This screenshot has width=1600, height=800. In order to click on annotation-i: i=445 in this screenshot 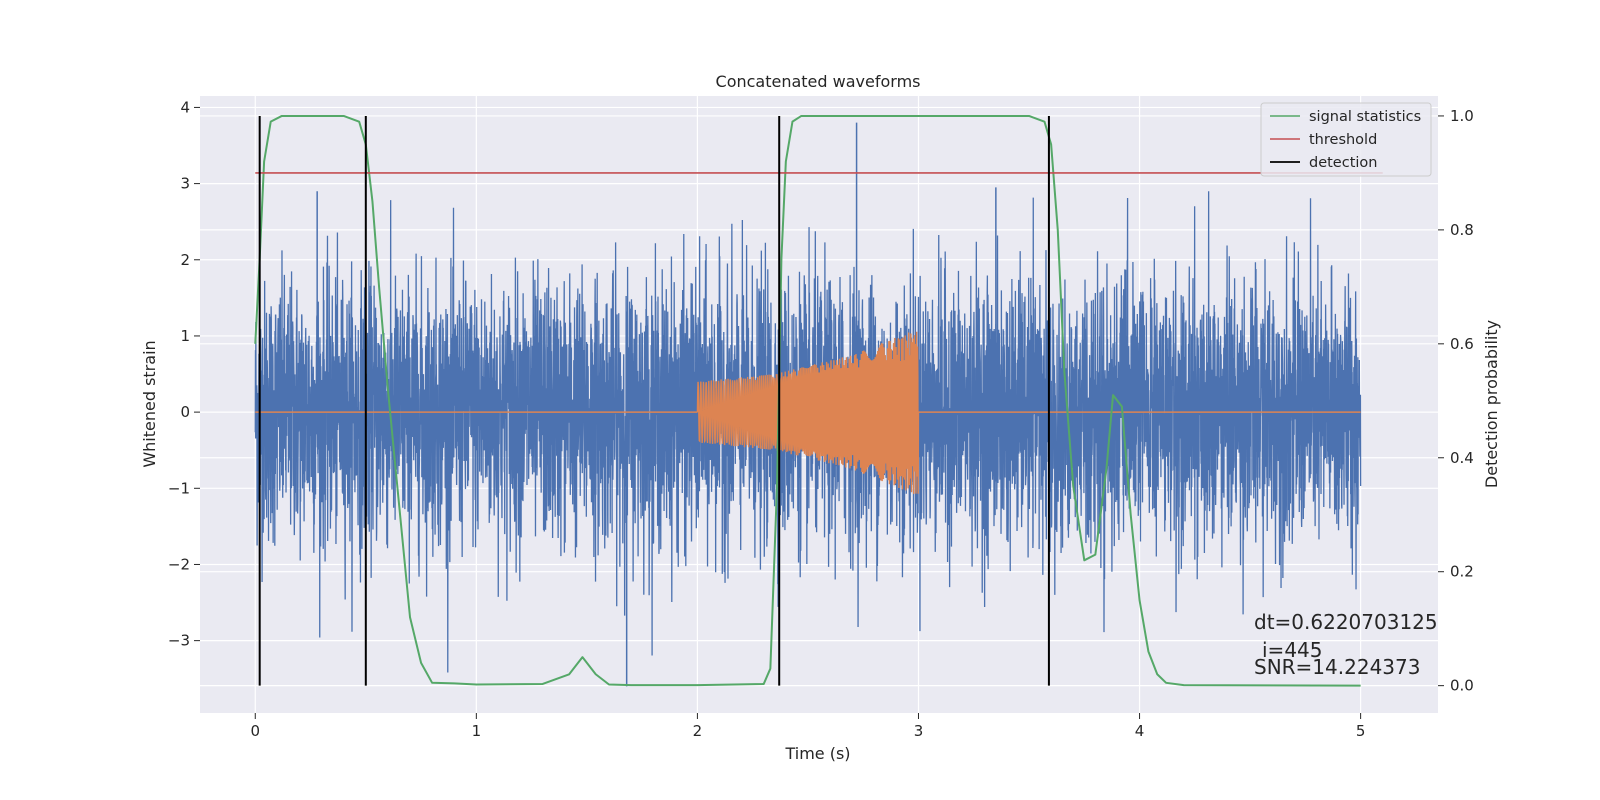, I will do `click(1292, 650)`.